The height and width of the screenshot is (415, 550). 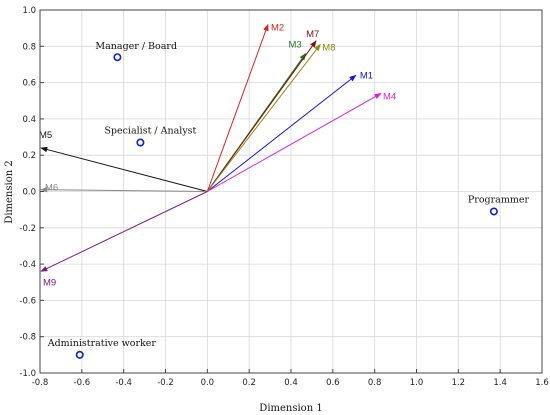 What do you see at coordinates (29, 11) in the screenshot?
I see `y-tick-label: 1.0` at bounding box center [29, 11].